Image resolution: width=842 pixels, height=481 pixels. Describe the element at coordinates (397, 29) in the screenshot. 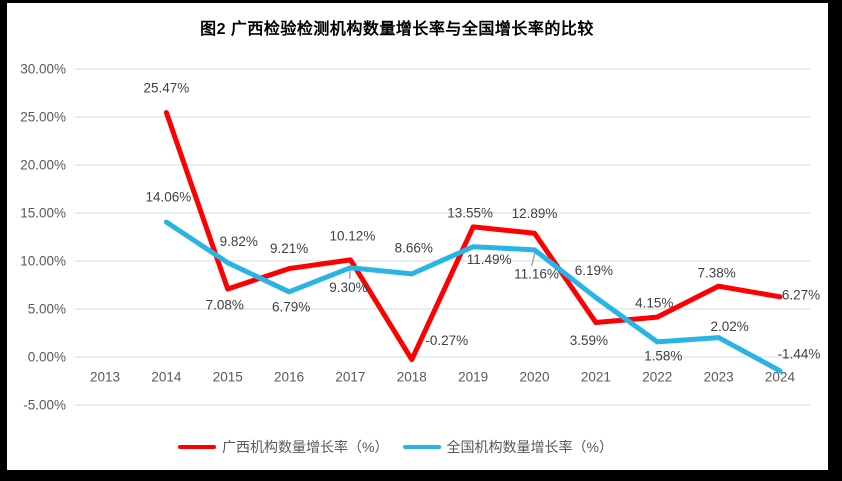

I see `chart-title: 图2 广西检验检测机构数量增长率与全国增长率的比较` at that location.